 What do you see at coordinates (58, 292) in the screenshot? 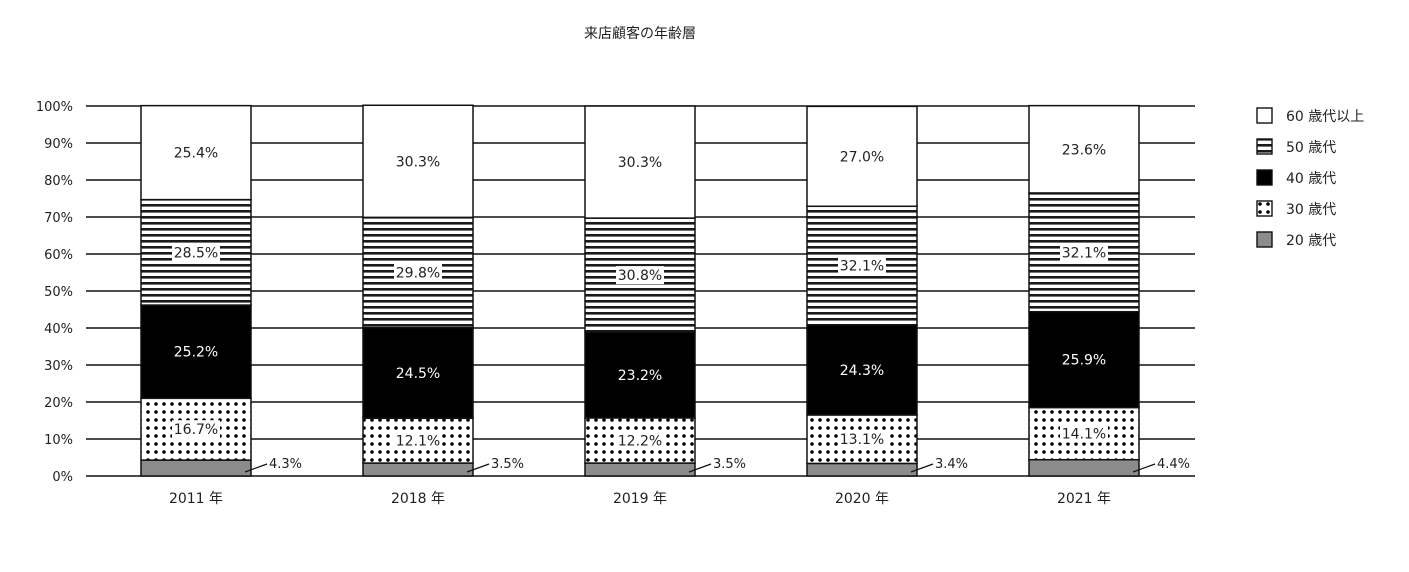
I see `y-tick-label: 50%` at bounding box center [58, 292].